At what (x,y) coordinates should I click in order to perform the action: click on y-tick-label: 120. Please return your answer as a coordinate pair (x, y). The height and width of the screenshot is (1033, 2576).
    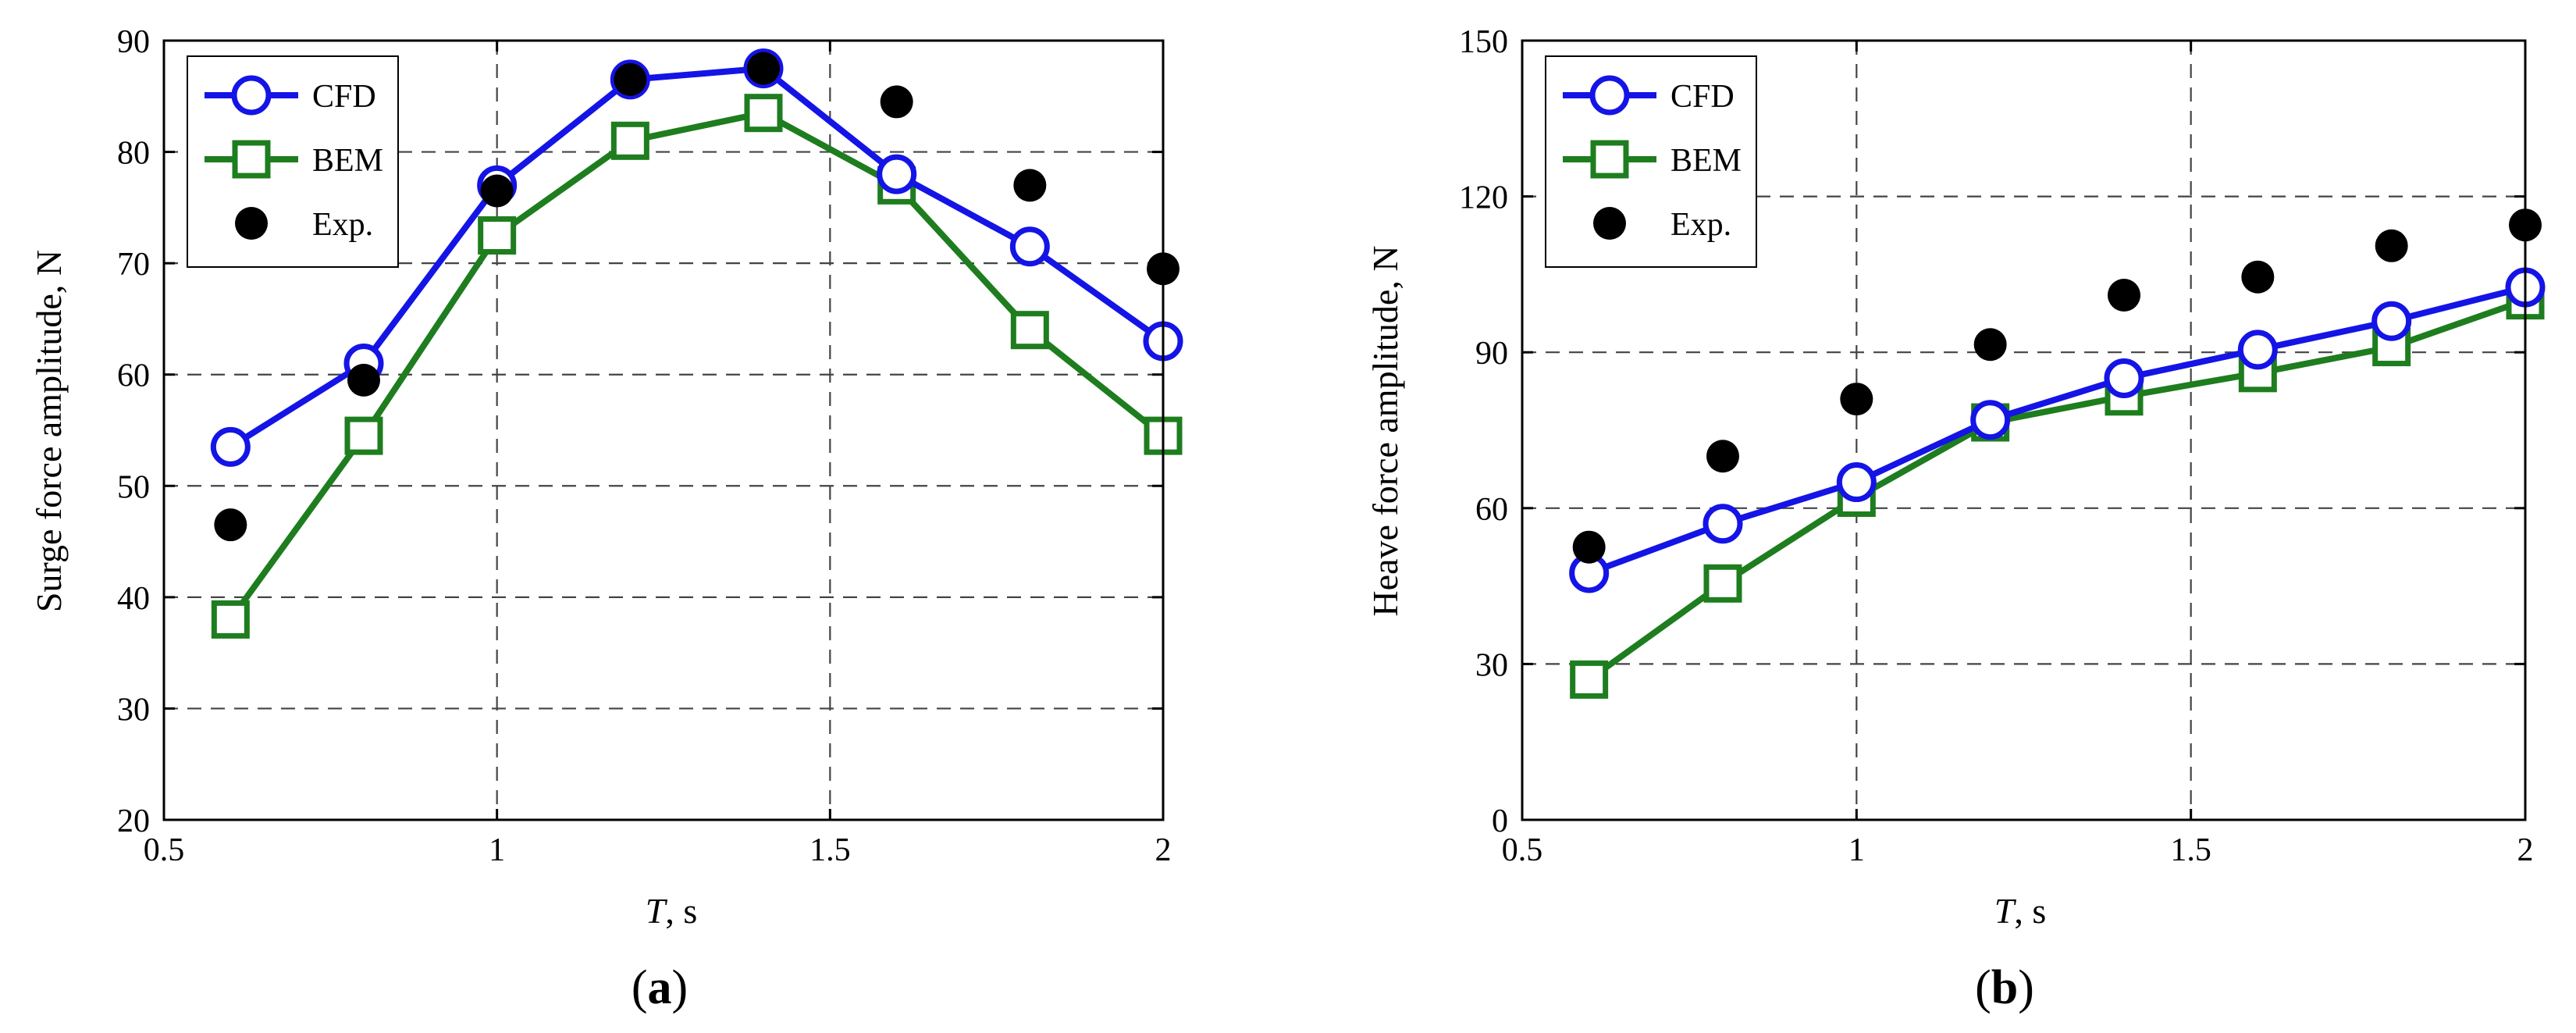
    Looking at the image, I should click on (1483, 198).